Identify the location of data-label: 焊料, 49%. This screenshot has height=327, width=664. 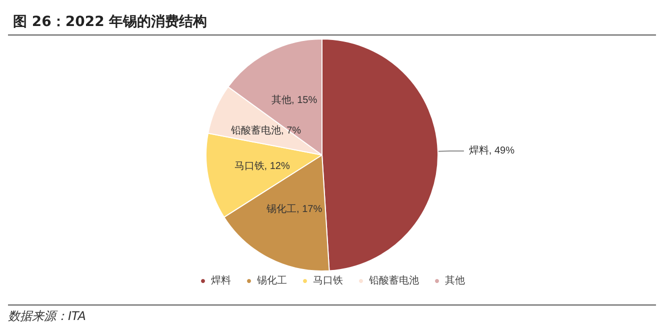
(491, 150).